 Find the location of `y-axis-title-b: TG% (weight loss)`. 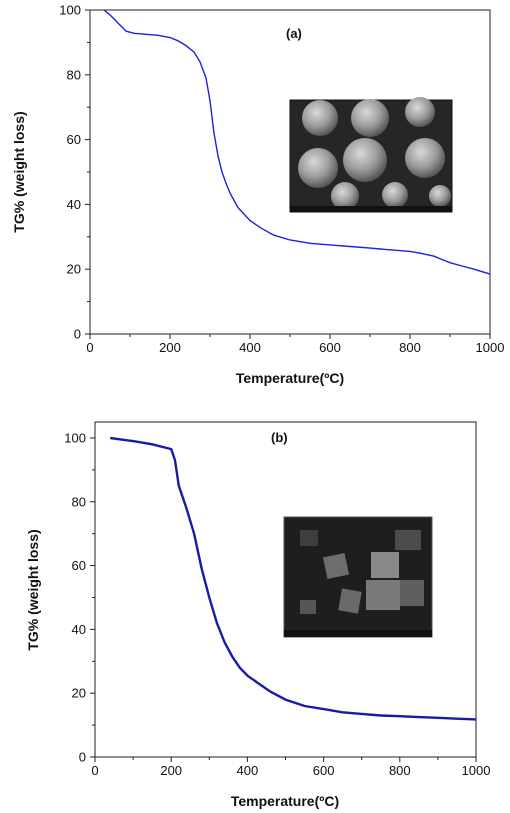

y-axis-title-b: TG% (weight loss) is located at coordinates (33, 589).